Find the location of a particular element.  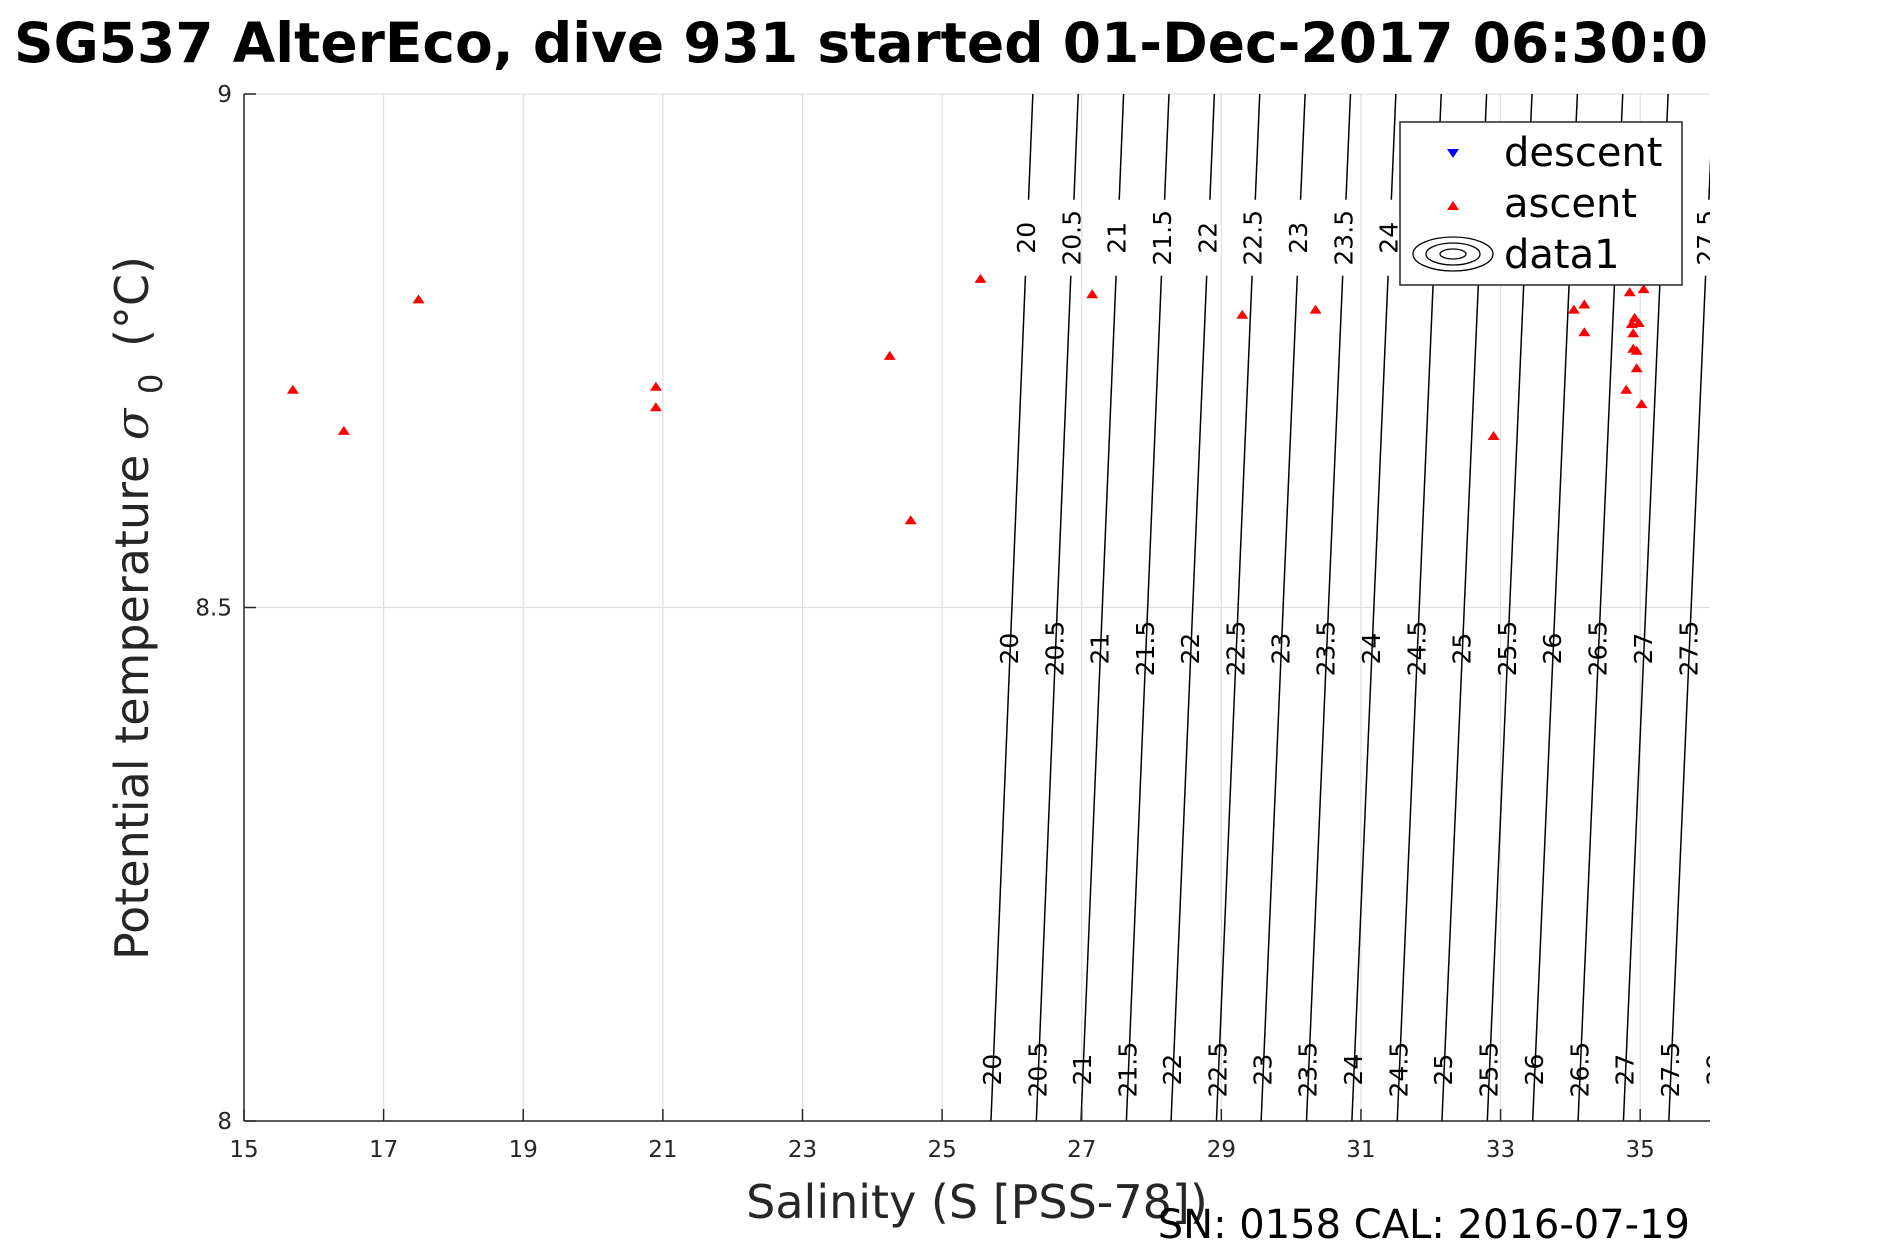

x-tick-label: 27 is located at coordinates (1081, 1150).